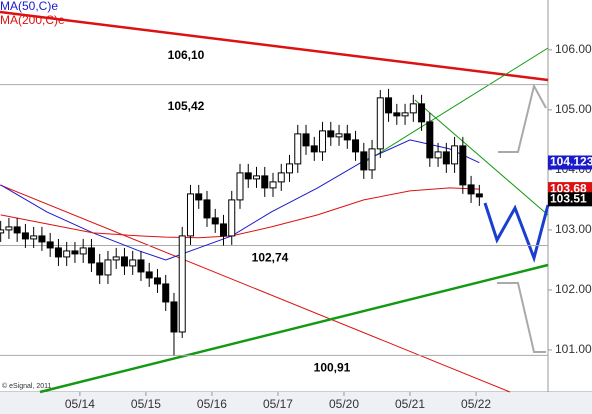  Describe the element at coordinates (573, 349) in the screenshot. I see `y-tick-label: 101.00` at that location.